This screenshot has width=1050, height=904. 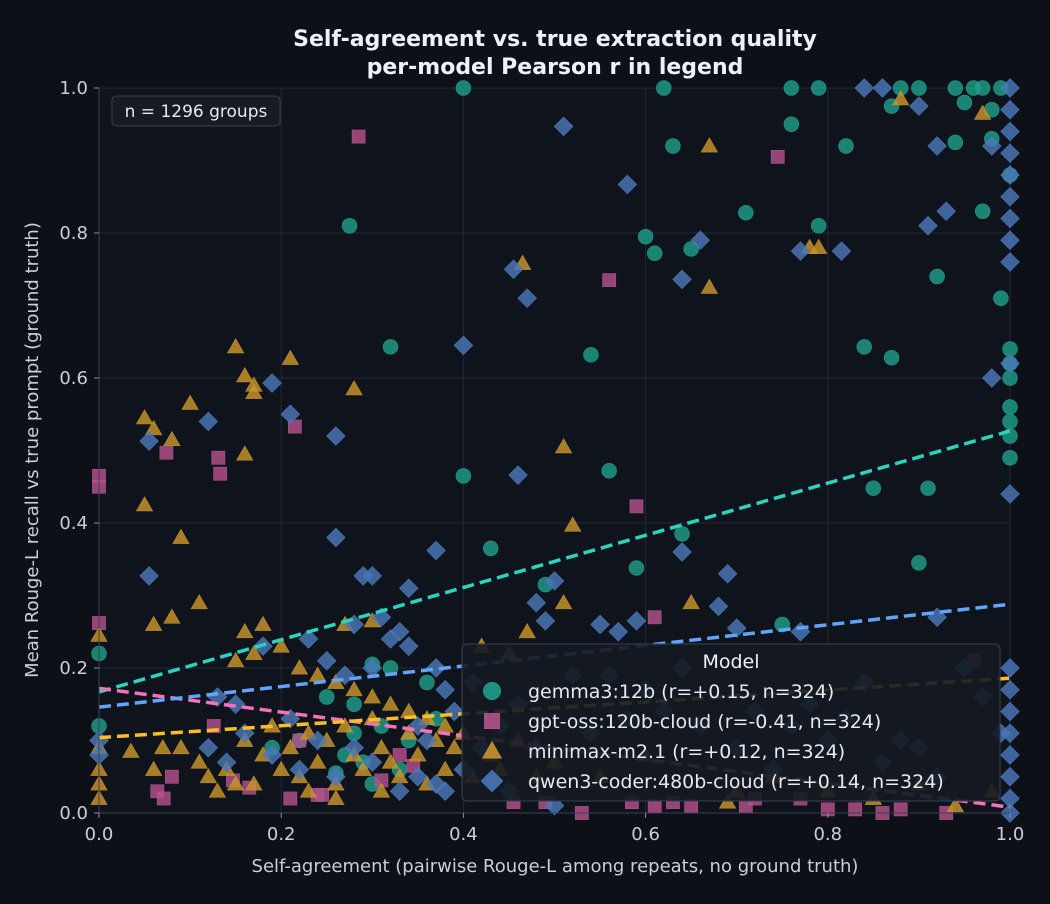 What do you see at coordinates (73, 523) in the screenshot?
I see `y-tick-label: 0.4` at bounding box center [73, 523].